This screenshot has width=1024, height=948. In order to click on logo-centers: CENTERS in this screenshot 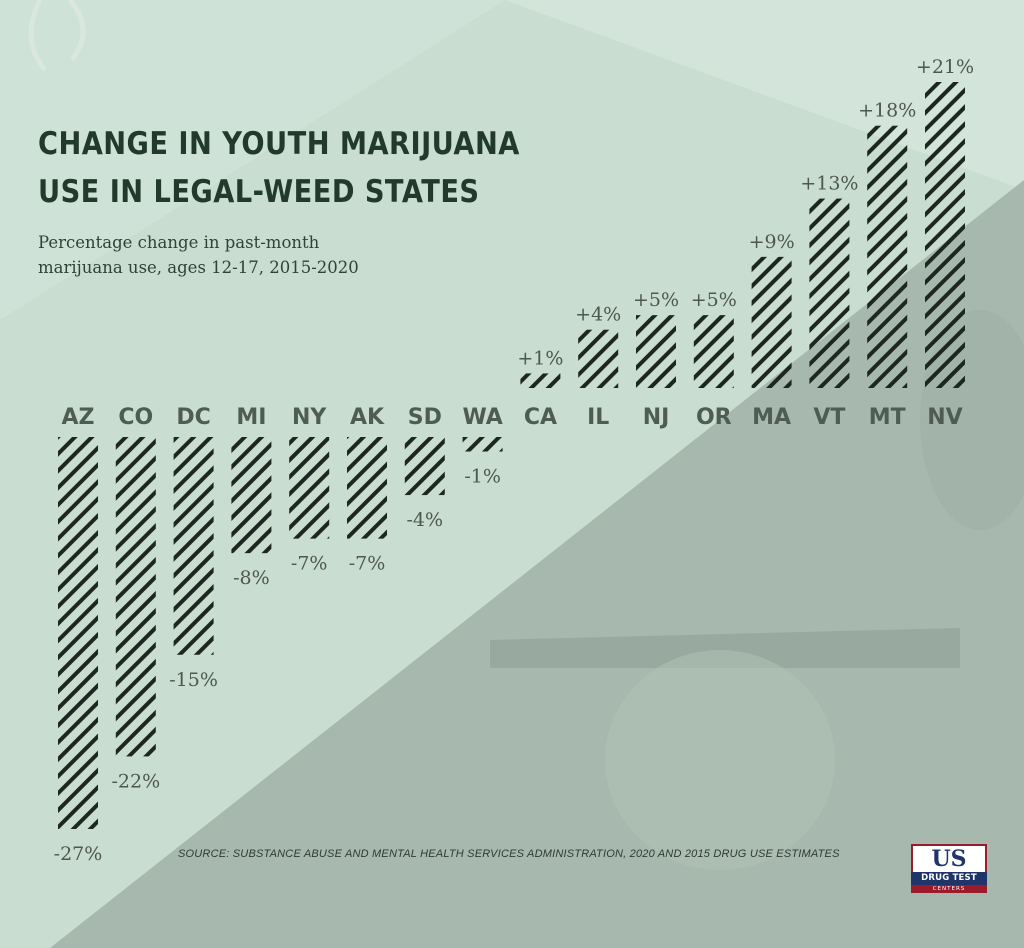, I will do `click(949, 889)`.